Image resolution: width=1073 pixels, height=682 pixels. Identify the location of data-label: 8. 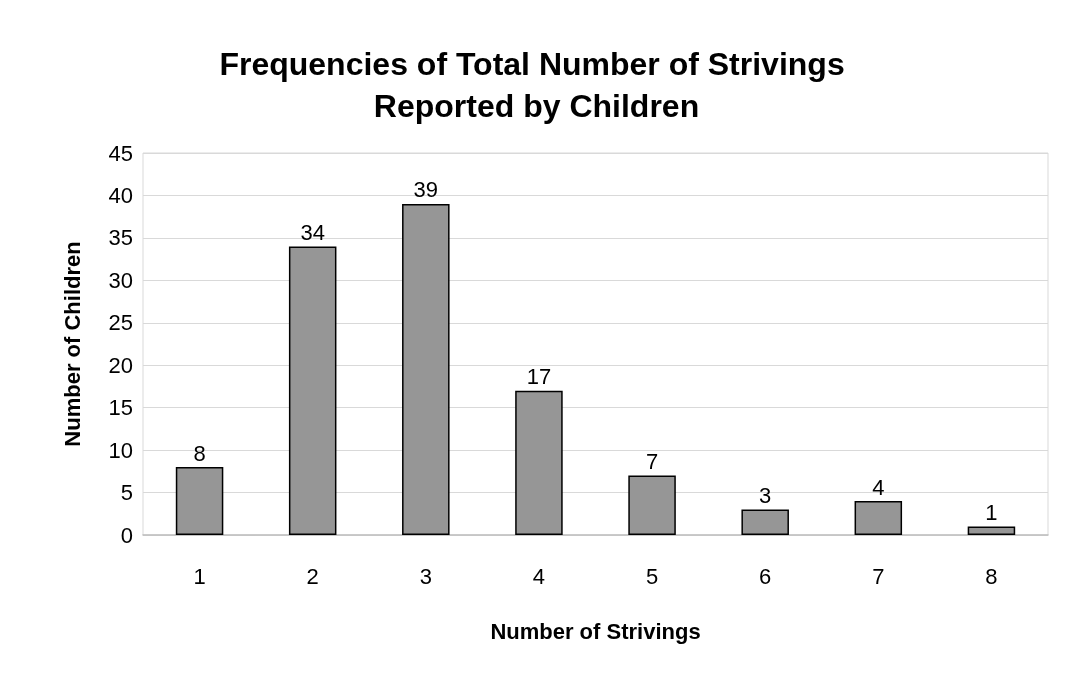
(199, 453).